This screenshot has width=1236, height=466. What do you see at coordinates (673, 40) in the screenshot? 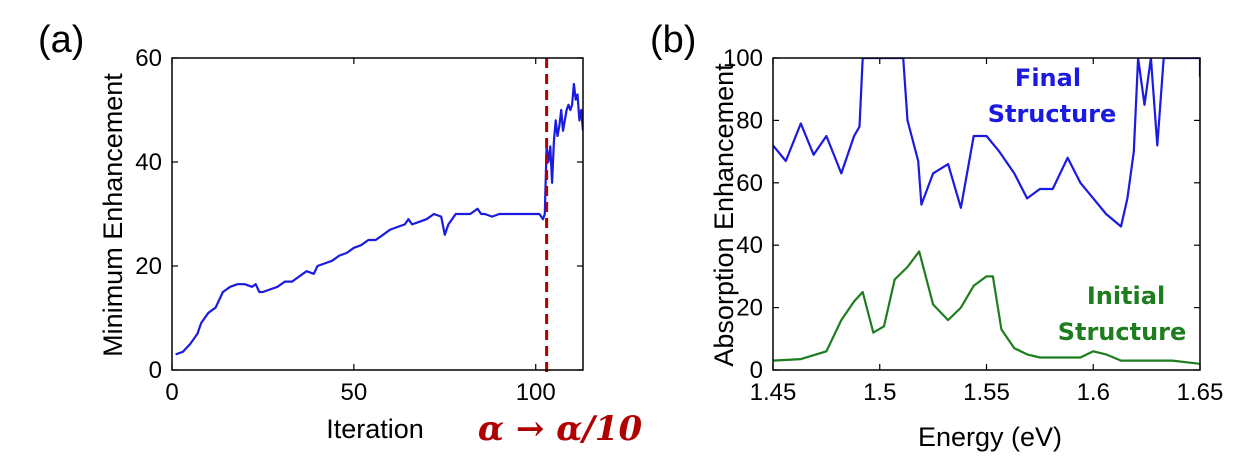
I see `panel-b-label: (b)` at bounding box center [673, 40].